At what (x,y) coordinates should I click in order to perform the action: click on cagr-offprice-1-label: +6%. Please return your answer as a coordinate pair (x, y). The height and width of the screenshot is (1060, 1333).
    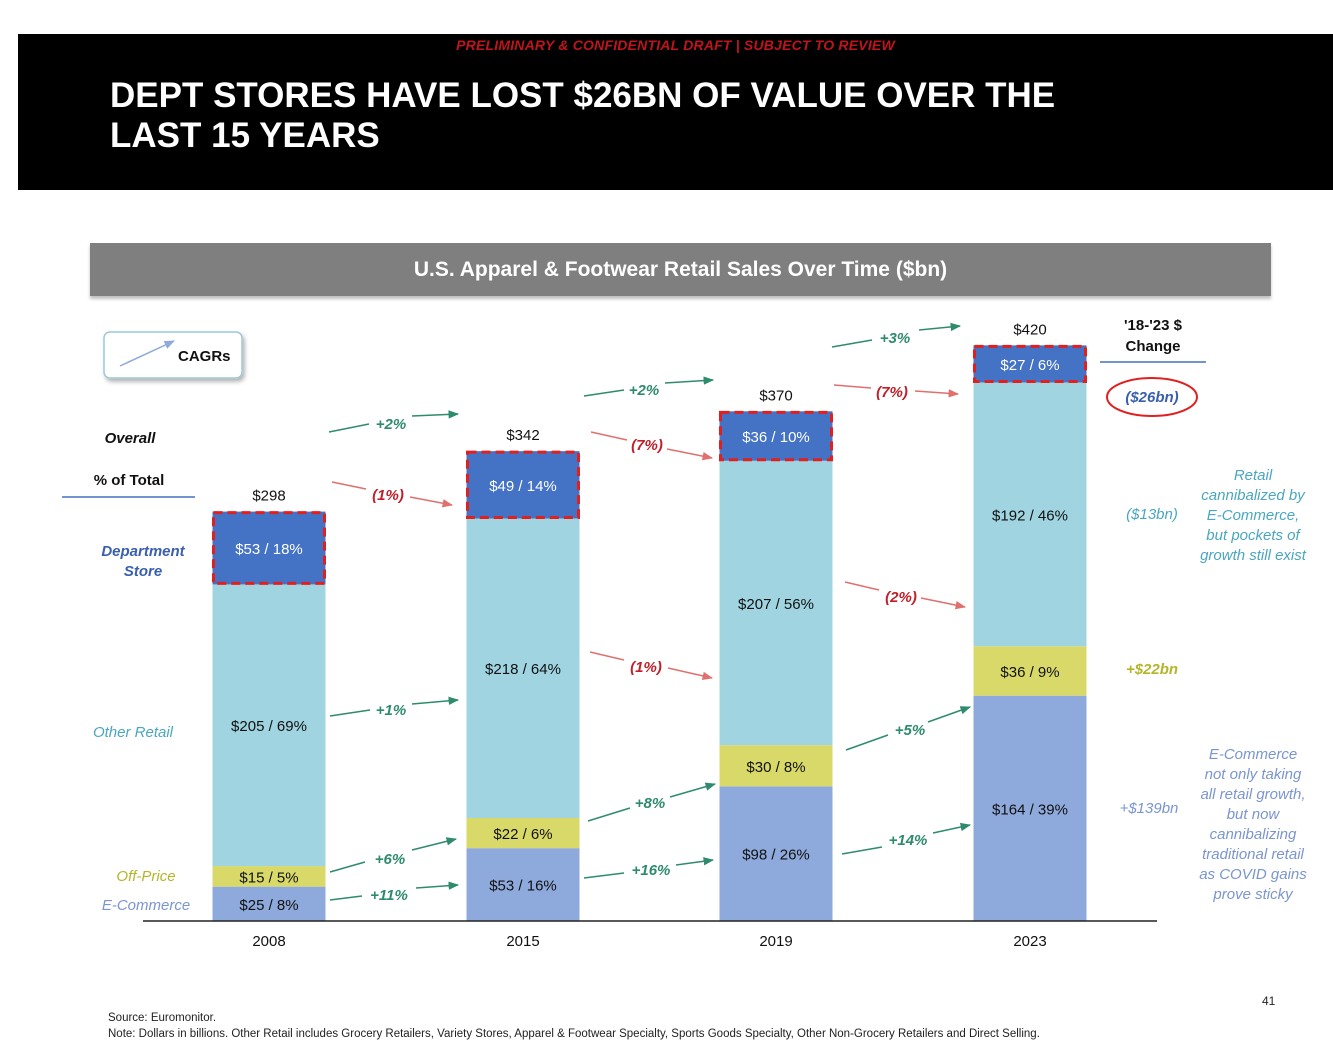
    Looking at the image, I should click on (390, 859).